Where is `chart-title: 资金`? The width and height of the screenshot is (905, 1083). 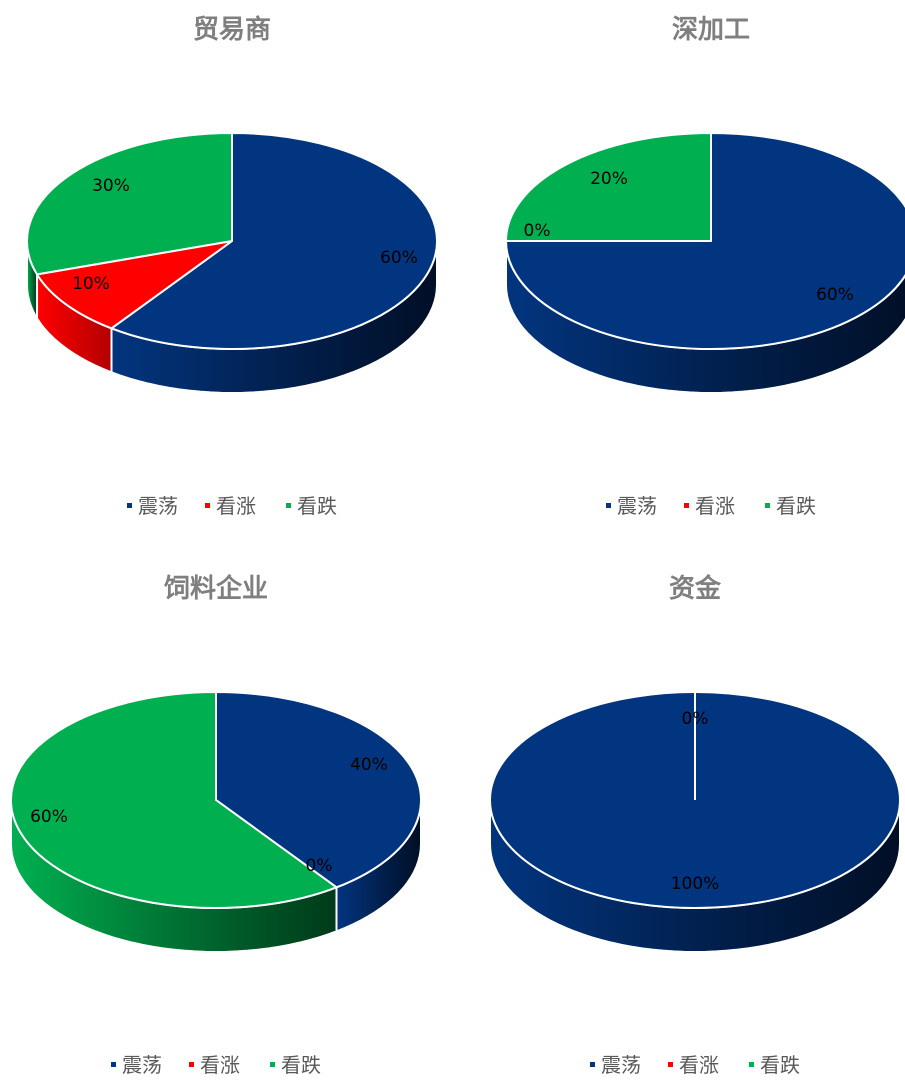
chart-title: 资金 is located at coordinates (695, 588).